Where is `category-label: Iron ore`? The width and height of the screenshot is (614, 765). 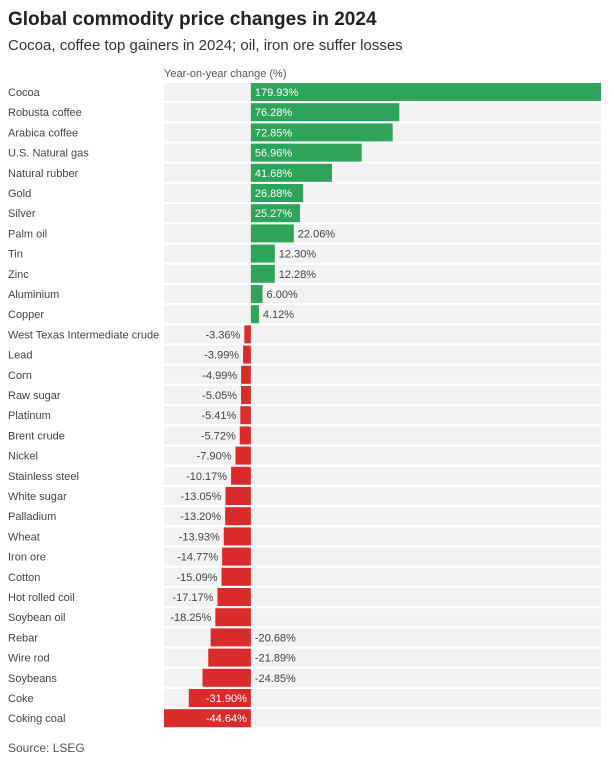 category-label: Iron ore is located at coordinates (27, 558).